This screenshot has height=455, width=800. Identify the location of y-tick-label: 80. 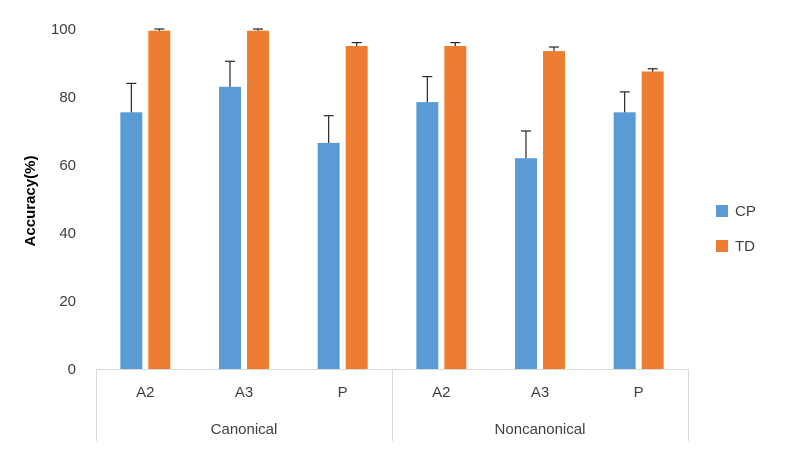
(67, 97).